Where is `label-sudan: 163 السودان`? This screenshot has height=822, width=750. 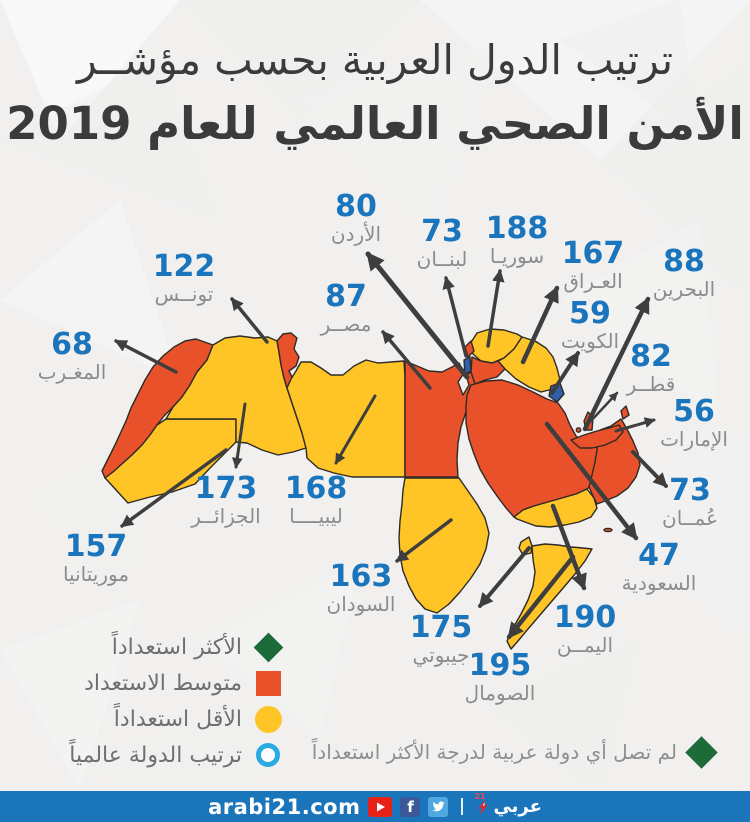
label-sudan: 163 السودان is located at coordinates (361, 588).